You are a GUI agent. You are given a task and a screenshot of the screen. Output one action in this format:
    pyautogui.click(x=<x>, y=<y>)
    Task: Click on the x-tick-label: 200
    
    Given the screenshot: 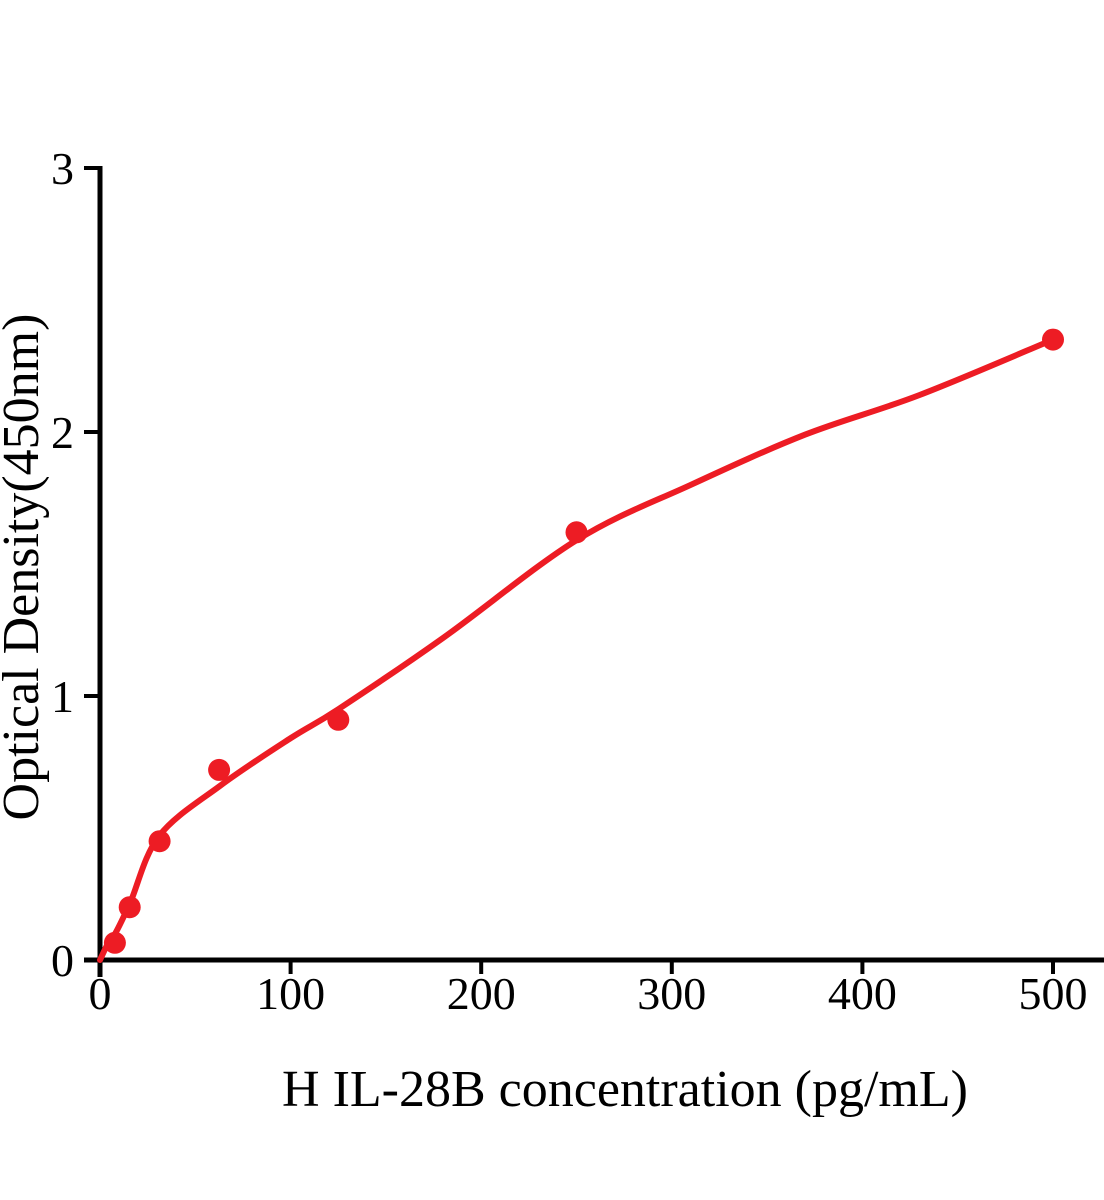 What is the action you would take?
    pyautogui.click(x=481, y=993)
    